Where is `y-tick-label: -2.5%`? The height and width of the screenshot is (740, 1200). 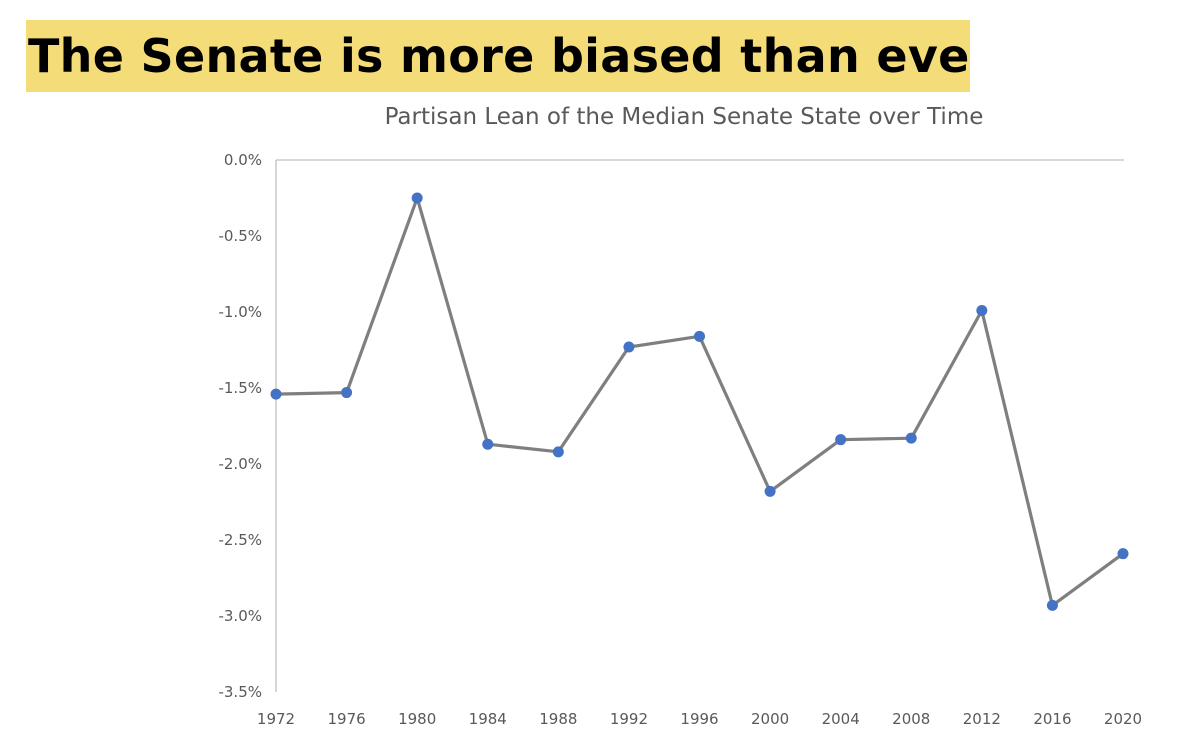
y-tick-label: -2.5% is located at coordinates (240, 540).